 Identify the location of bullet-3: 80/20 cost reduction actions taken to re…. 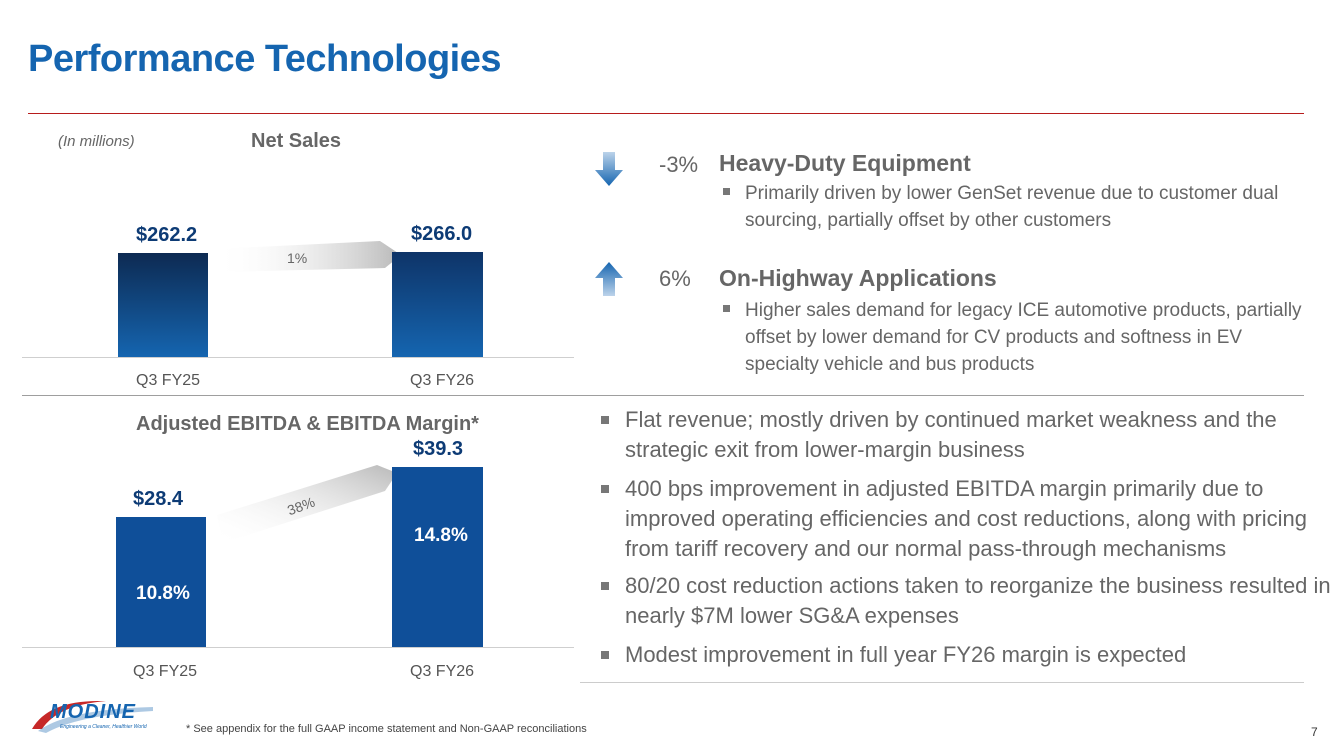
(967, 601).